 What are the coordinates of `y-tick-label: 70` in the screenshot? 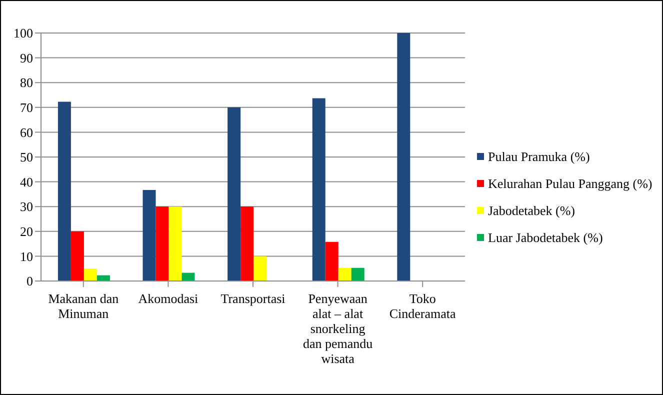 It's located at (26, 108).